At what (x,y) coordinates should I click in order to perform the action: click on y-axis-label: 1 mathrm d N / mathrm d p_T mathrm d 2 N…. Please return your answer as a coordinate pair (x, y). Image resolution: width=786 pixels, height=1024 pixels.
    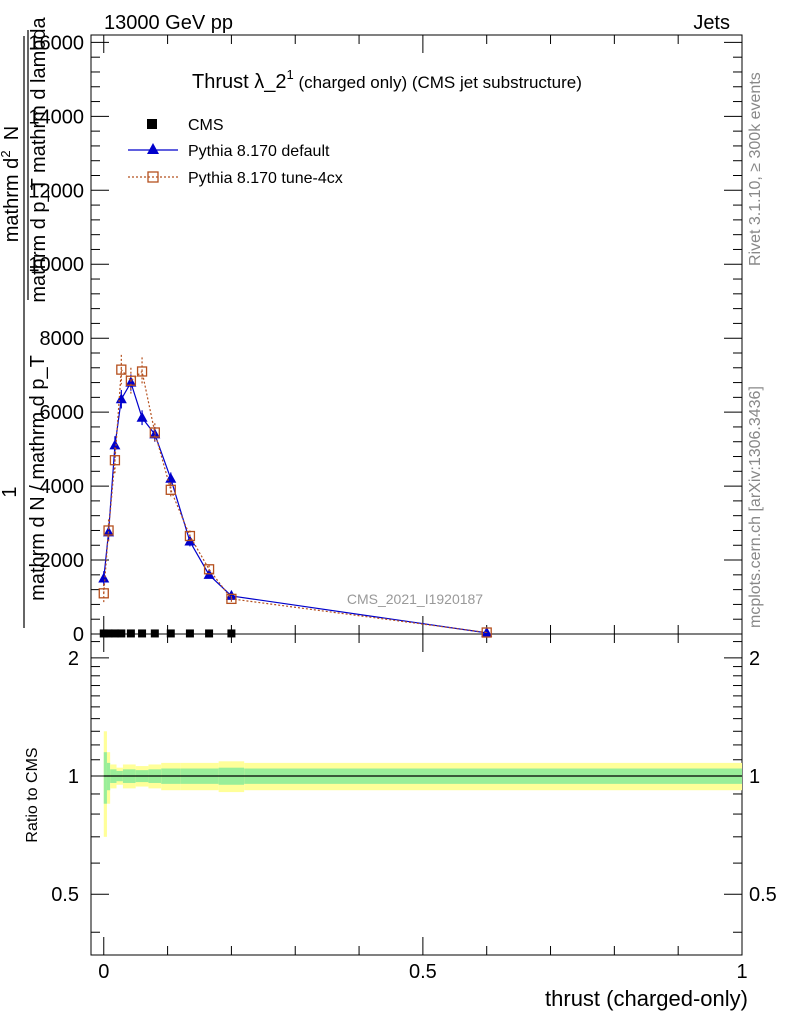
    Looking at the image, I should click on (25, 322).